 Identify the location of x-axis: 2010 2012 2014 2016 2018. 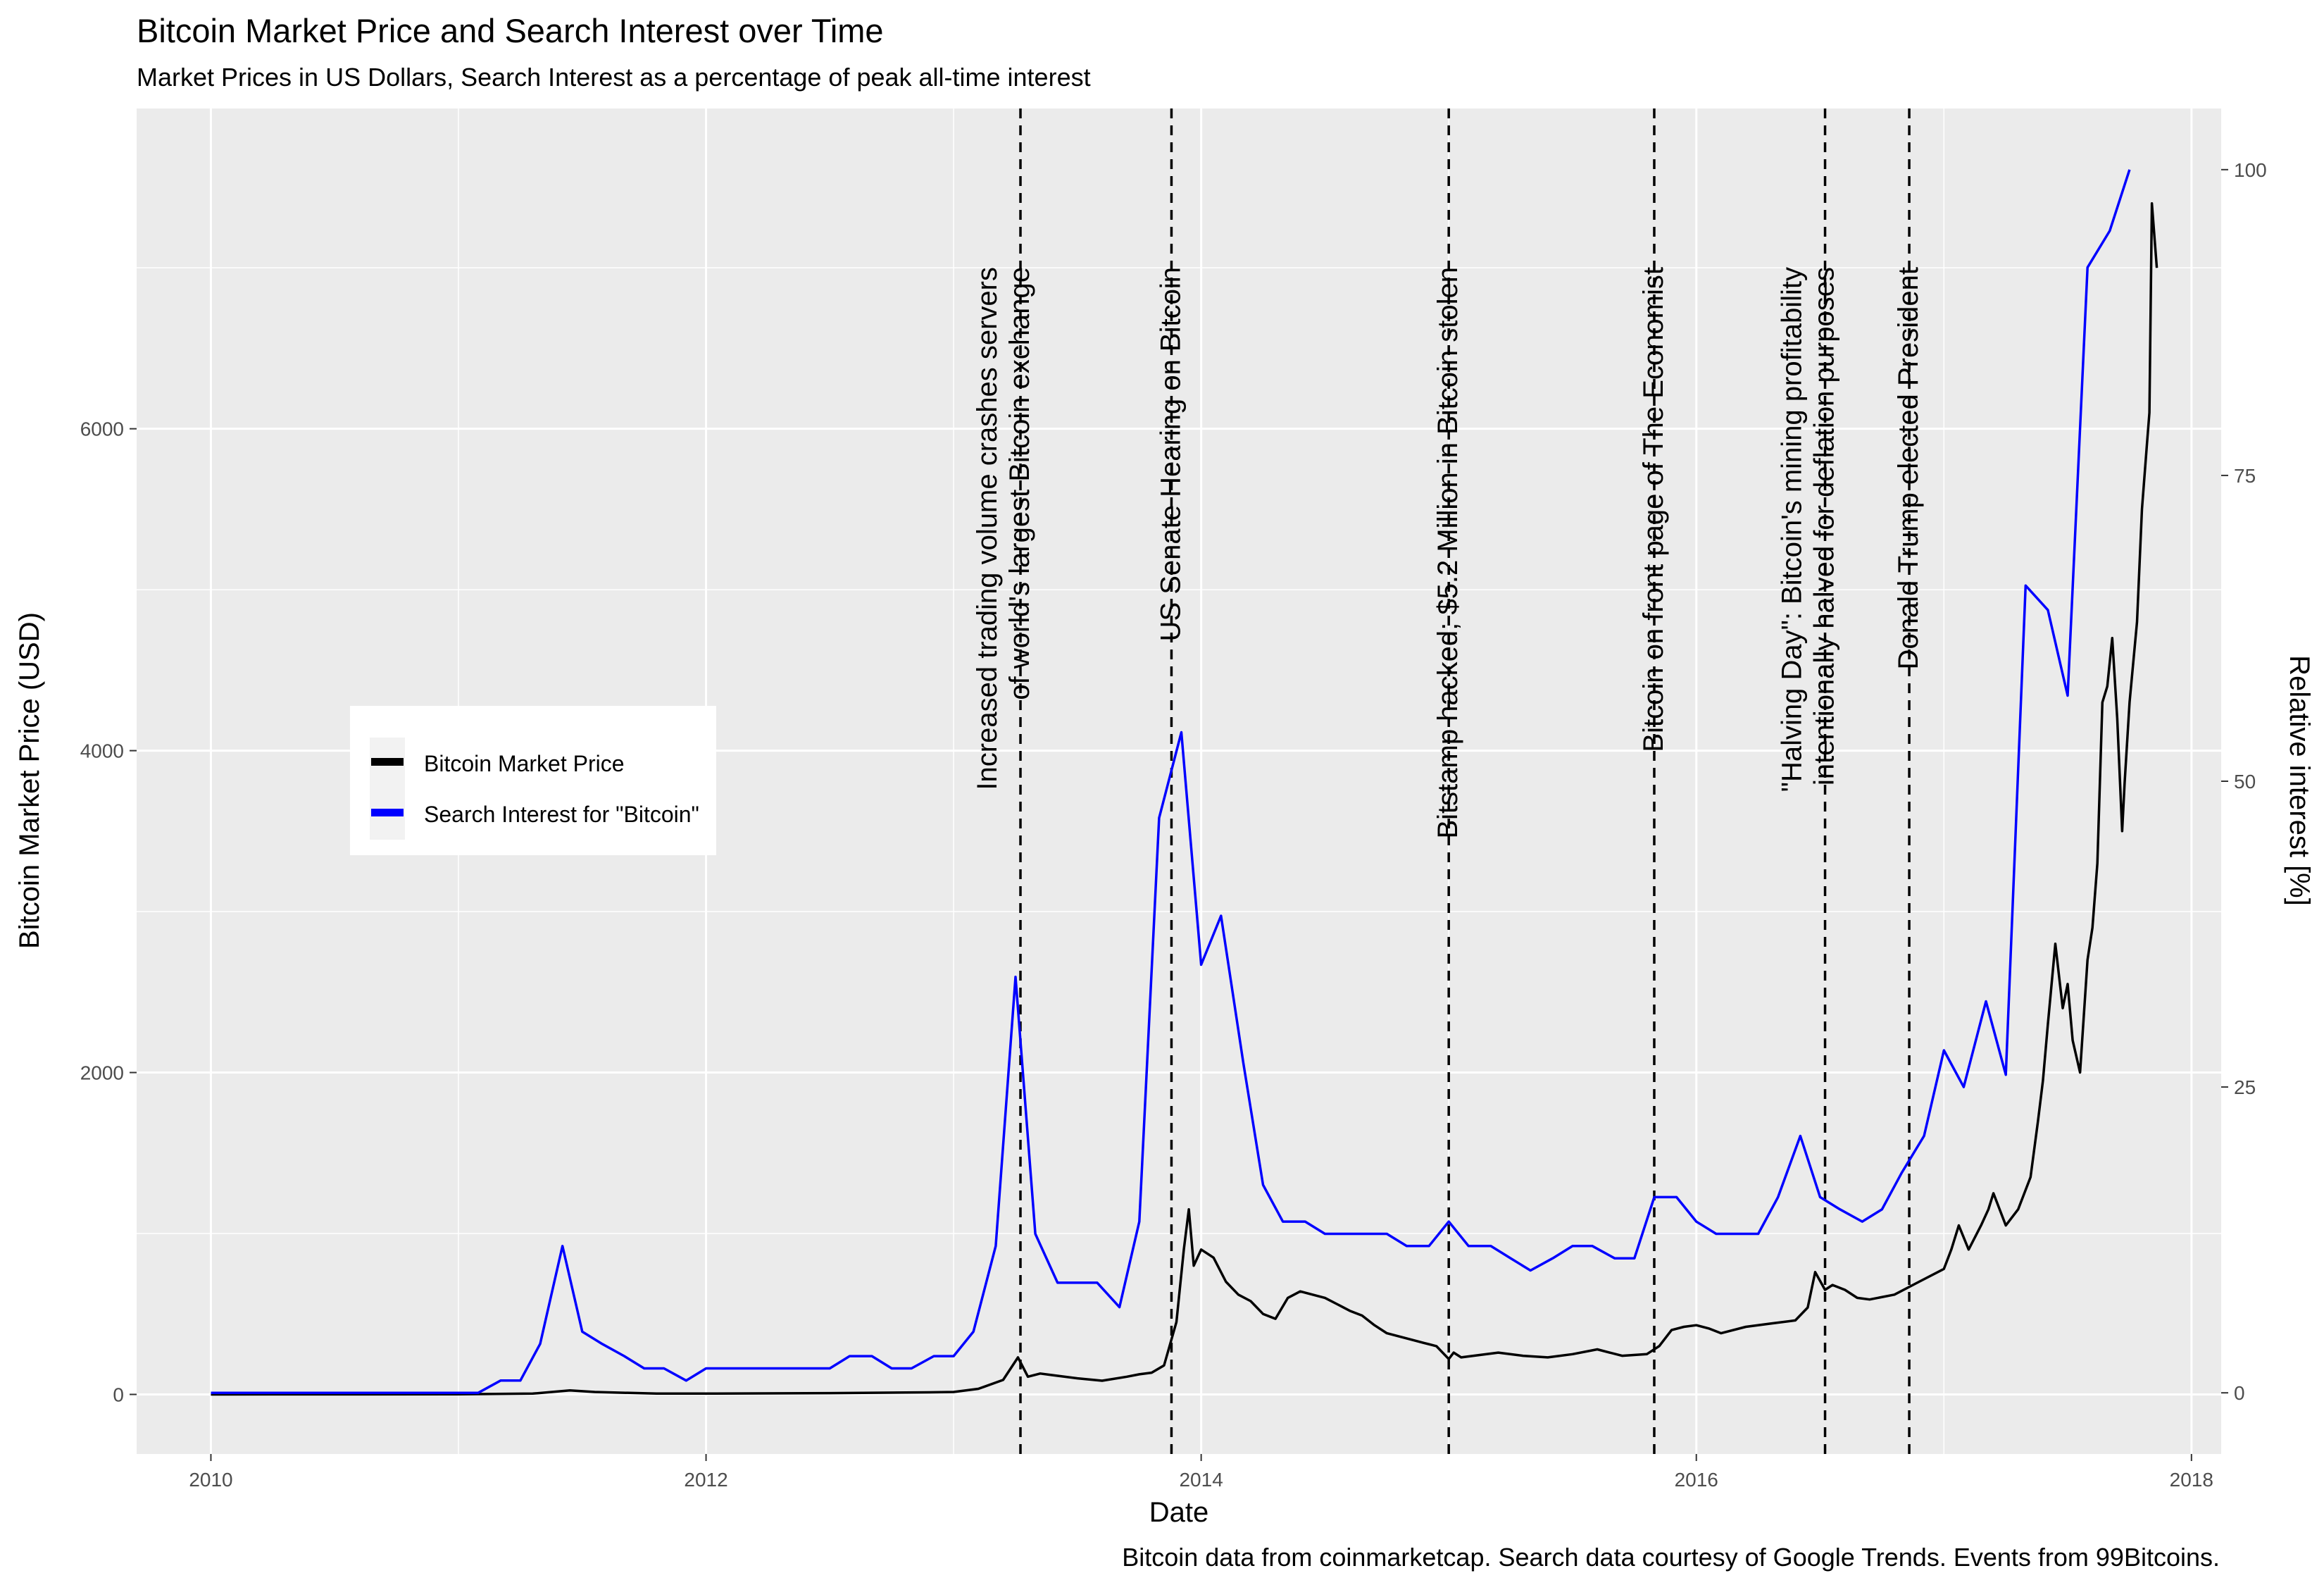
(1201, 1472).